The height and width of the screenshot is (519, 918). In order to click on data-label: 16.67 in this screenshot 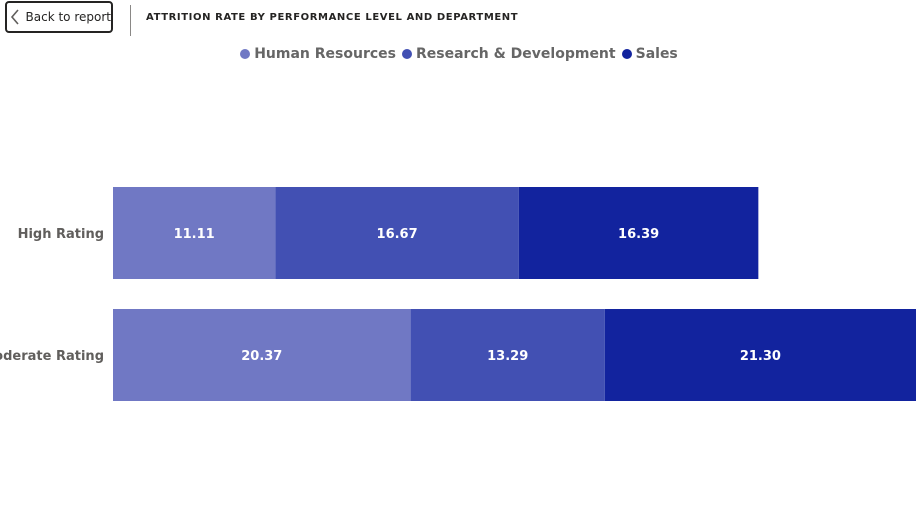, I will do `click(397, 234)`.